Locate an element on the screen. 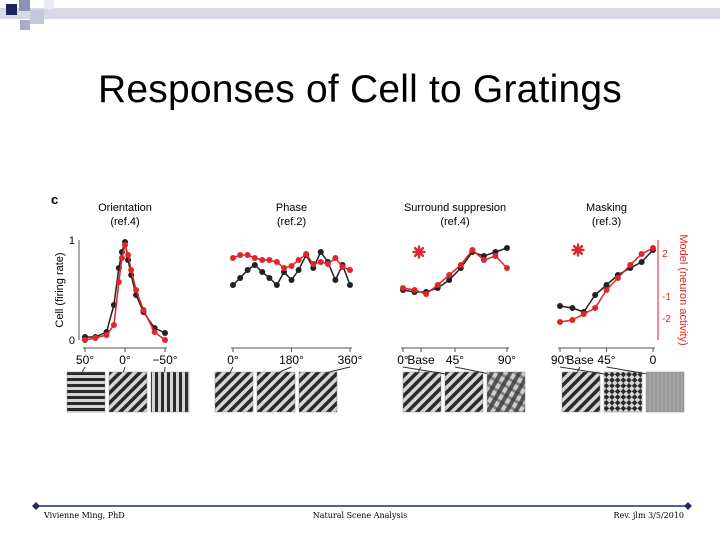  footer-diamond-right is located at coordinates (688, 506).